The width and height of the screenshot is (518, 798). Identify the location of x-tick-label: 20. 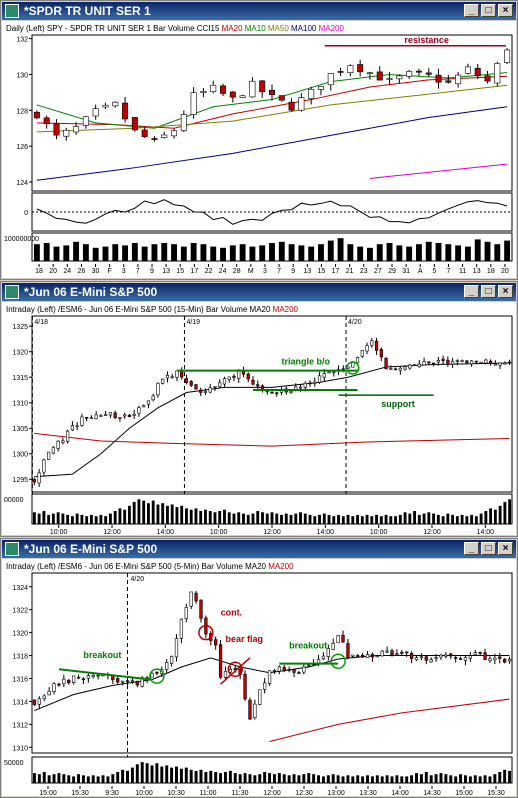
(505, 271).